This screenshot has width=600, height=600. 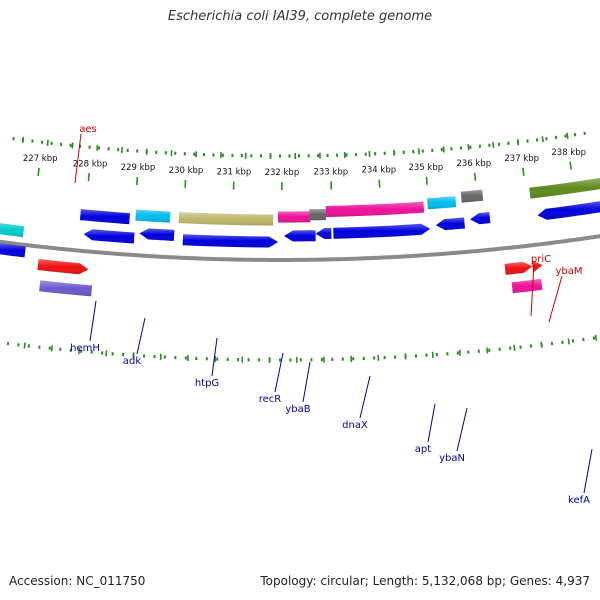 I want to click on kbp-tick-label: 237 kbp, so click(x=521, y=159).